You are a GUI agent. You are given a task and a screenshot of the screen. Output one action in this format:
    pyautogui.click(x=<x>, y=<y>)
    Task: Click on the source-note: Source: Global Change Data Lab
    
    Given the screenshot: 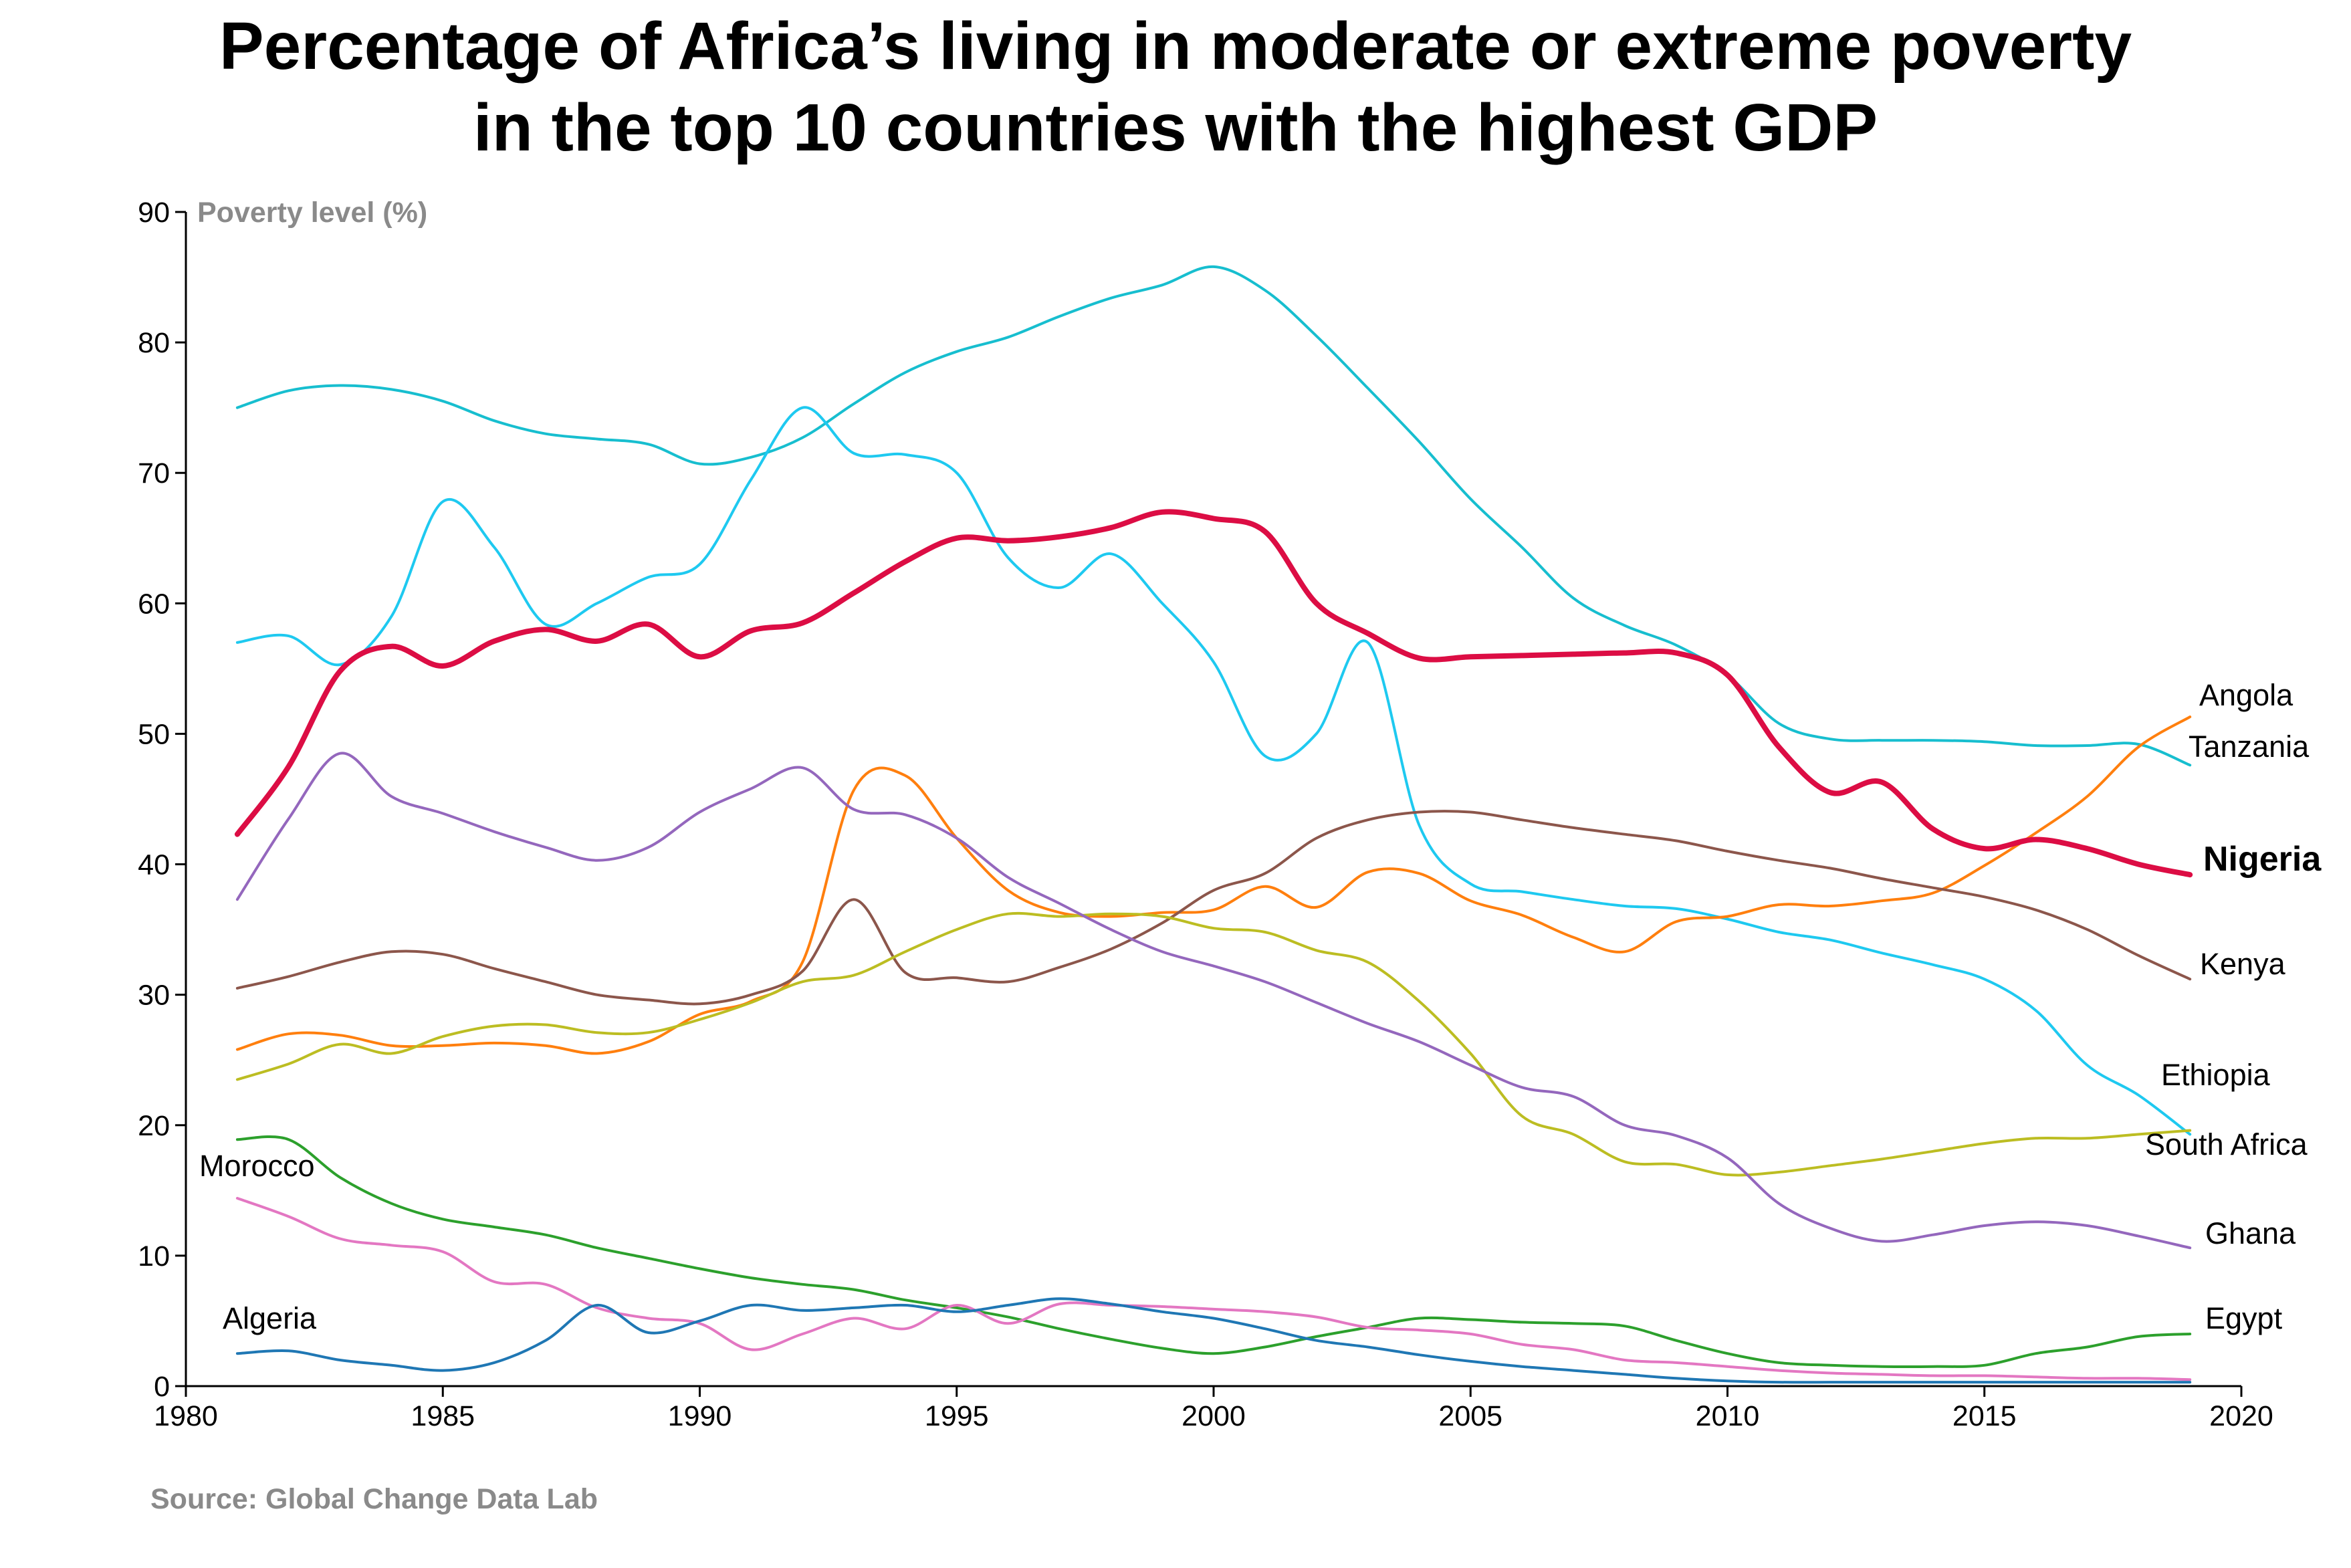 What is the action you would take?
    pyautogui.click(x=374, y=1499)
    